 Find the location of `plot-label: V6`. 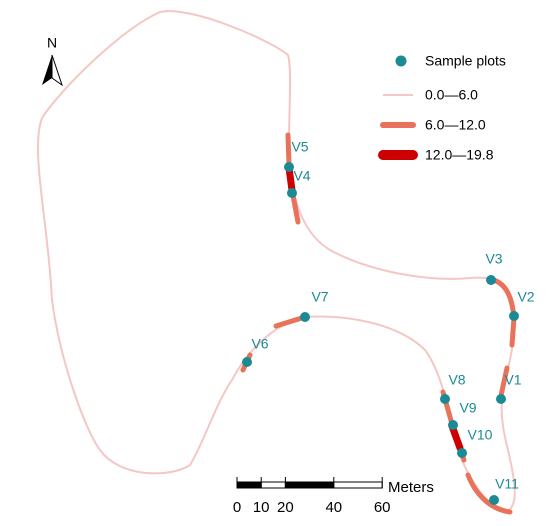

plot-label: V6 is located at coordinates (259, 344).